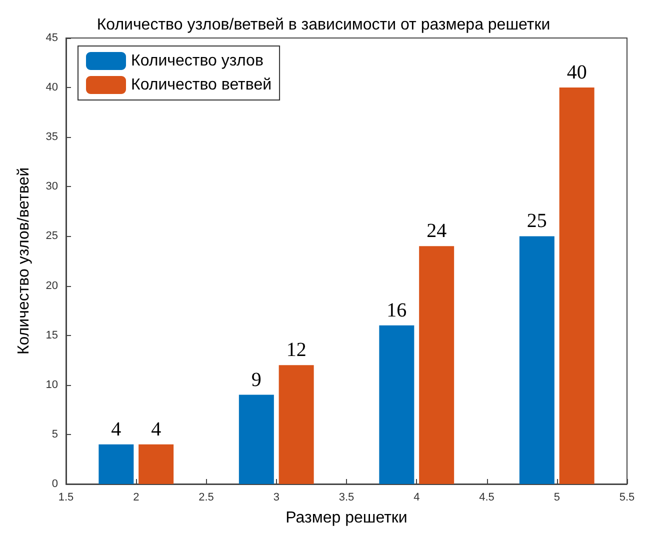 This screenshot has width=647, height=540. Describe the element at coordinates (52, 186) in the screenshot. I see `y-tick-label: 30` at that location.